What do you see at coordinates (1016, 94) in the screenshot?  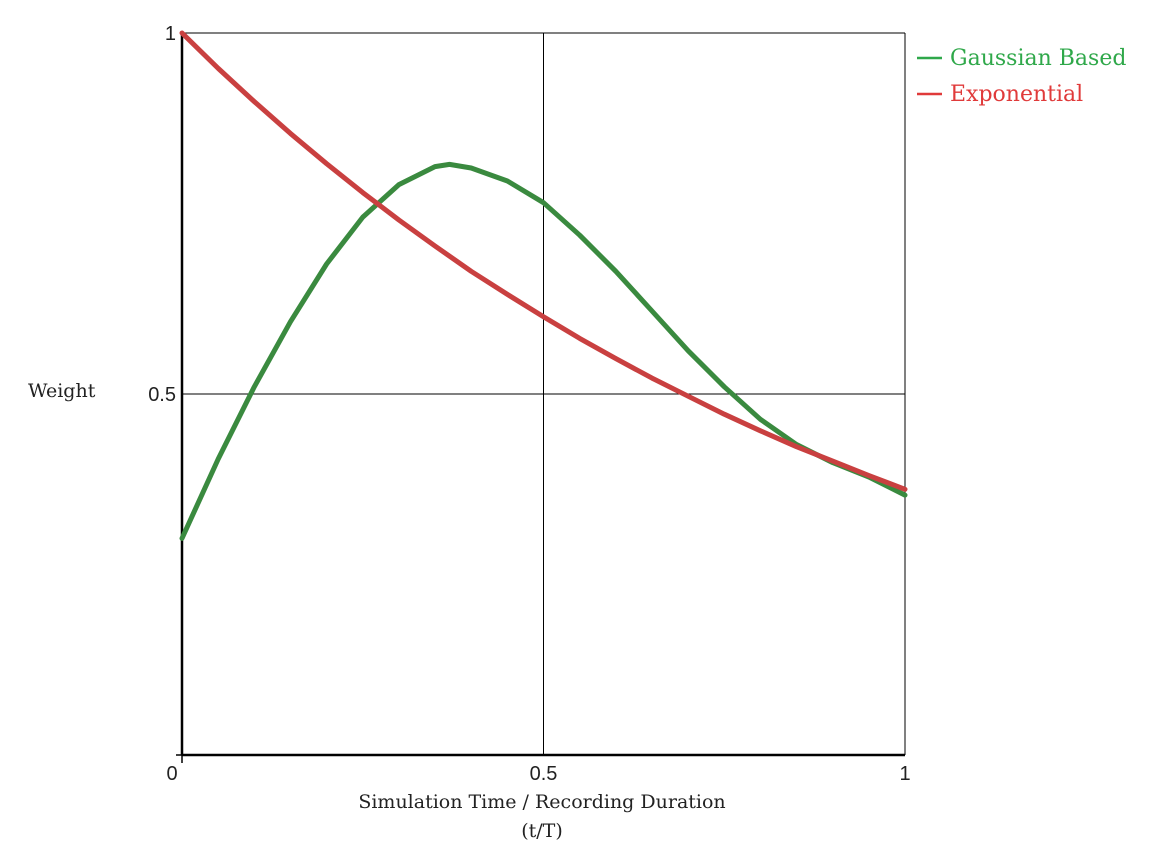 I see `legend-label-exponential: Exponential` at bounding box center [1016, 94].